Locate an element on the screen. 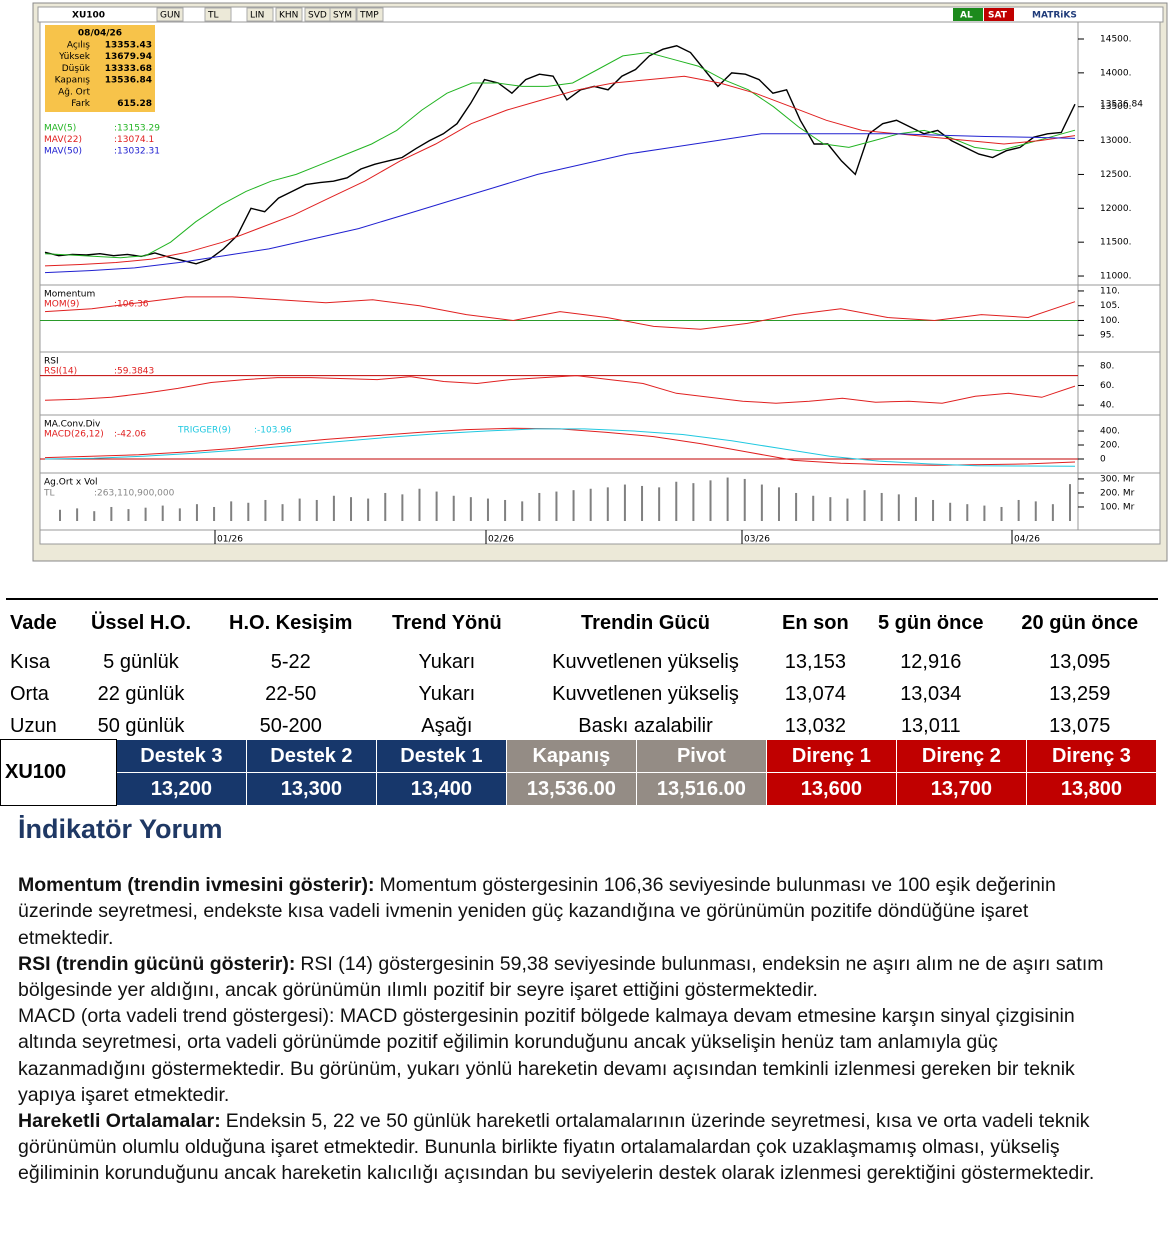 Image resolution: width=1169 pixels, height=1258 pixels. legend-value: :13074.1 is located at coordinates (134, 140).